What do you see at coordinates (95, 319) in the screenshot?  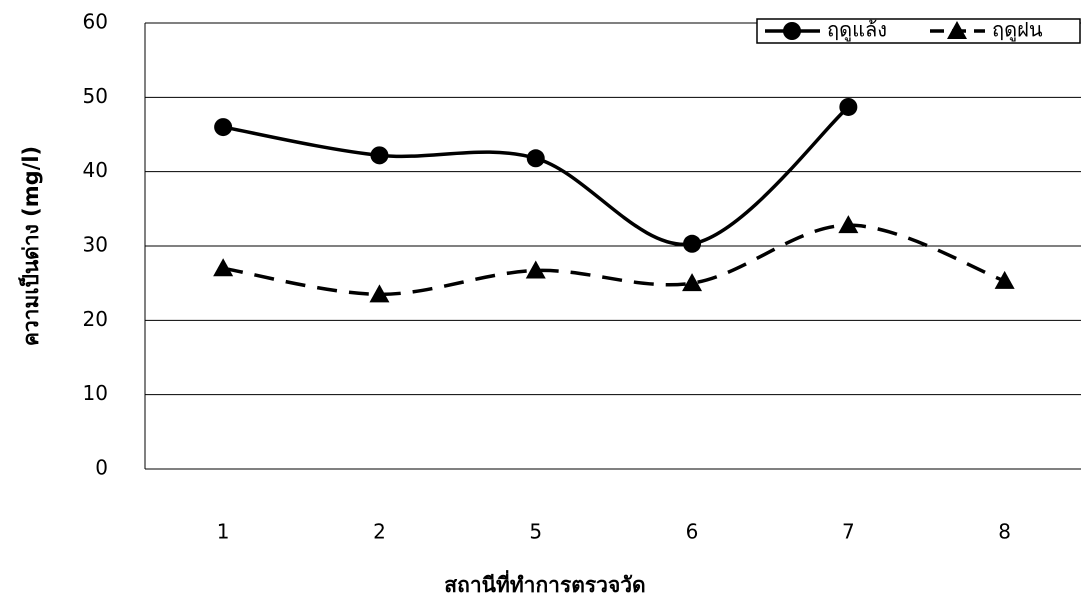 I see `y-tick-label: 20` at bounding box center [95, 319].